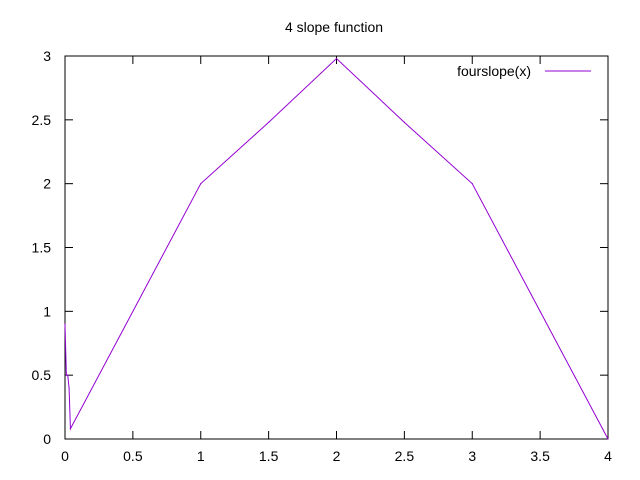 This screenshot has height=480, width=640. Describe the element at coordinates (540, 456) in the screenshot. I see `x-tick-label: 3.5` at that location.